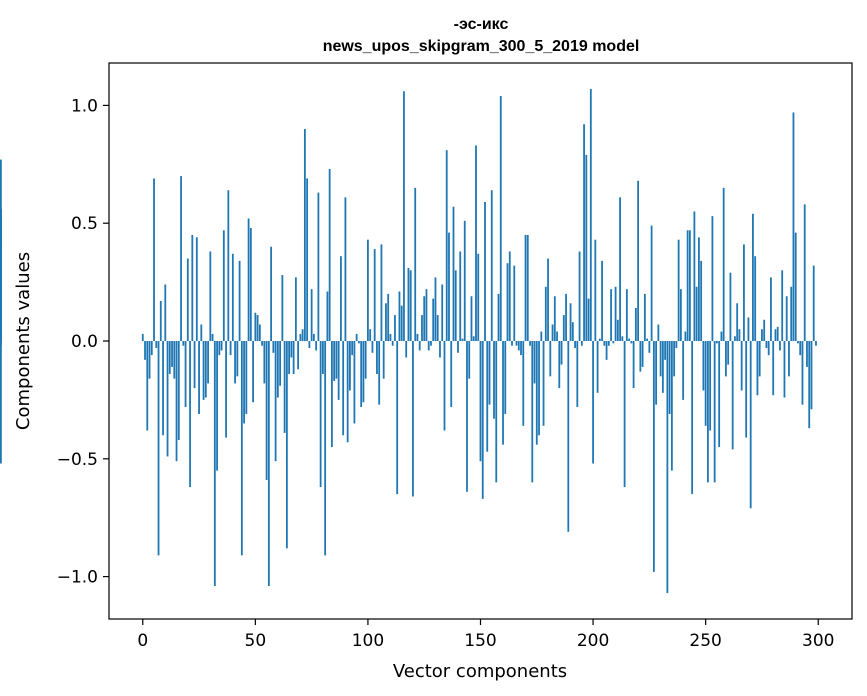  What do you see at coordinates (77, 578) in the screenshot?
I see `y-tick-label: −1.0` at bounding box center [77, 578].